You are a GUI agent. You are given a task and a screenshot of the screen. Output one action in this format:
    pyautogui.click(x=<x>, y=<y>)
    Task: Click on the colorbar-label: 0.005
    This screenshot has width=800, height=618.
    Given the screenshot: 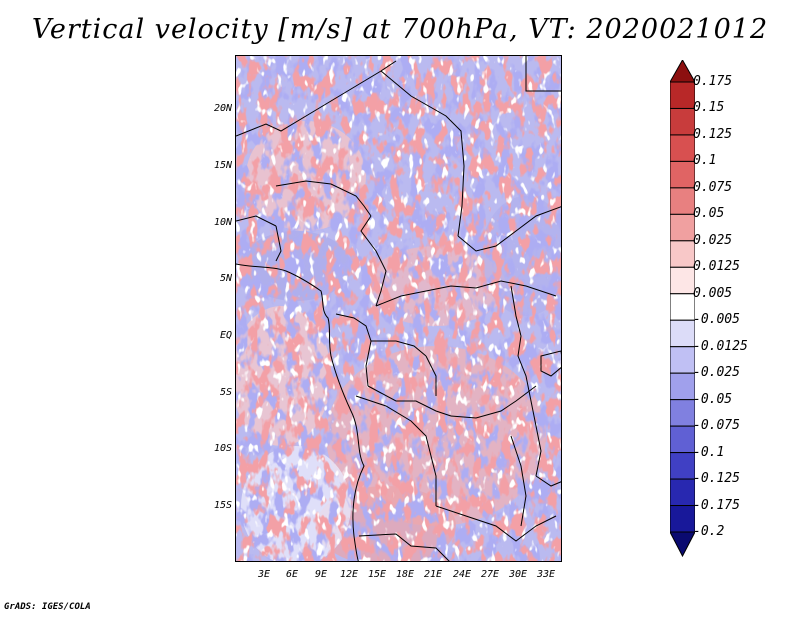 What is the action you would take?
    pyautogui.click(x=713, y=293)
    